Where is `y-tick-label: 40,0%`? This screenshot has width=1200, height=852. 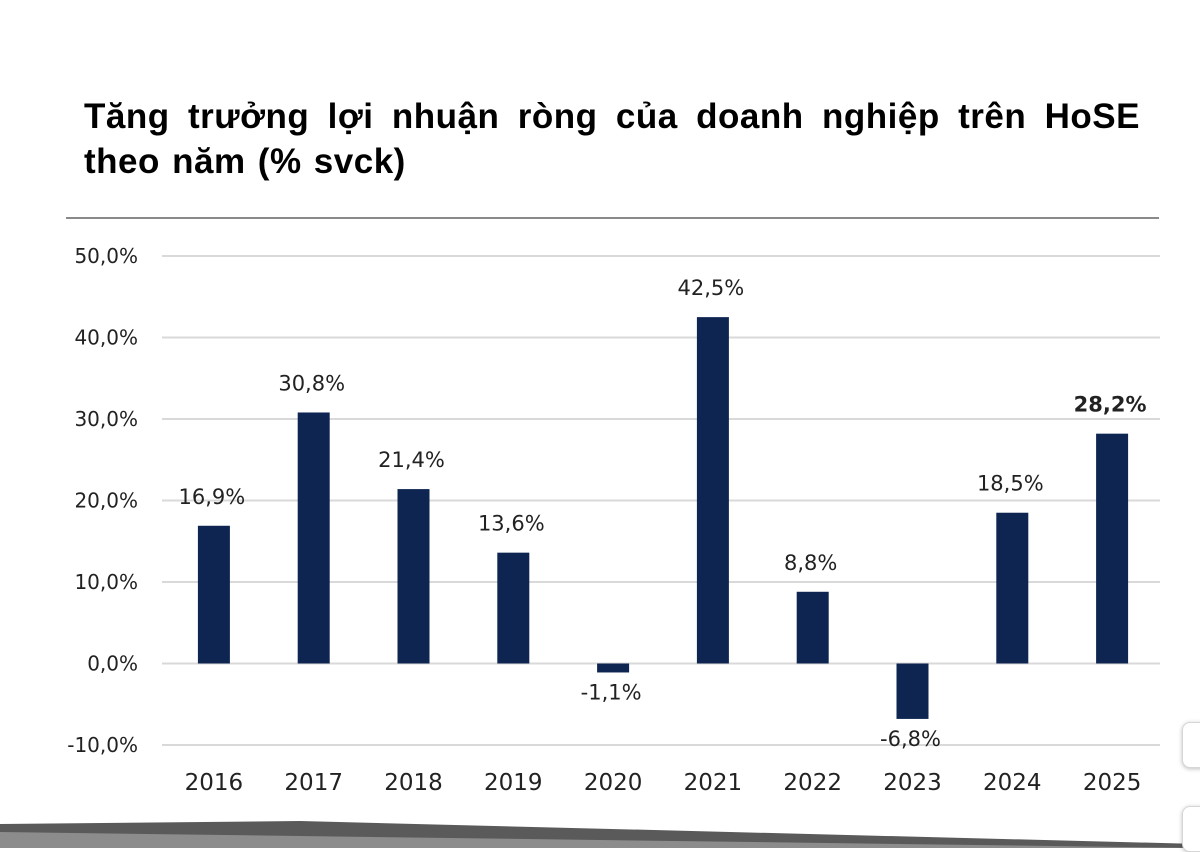 y-tick-label: 40,0% is located at coordinates (106, 338).